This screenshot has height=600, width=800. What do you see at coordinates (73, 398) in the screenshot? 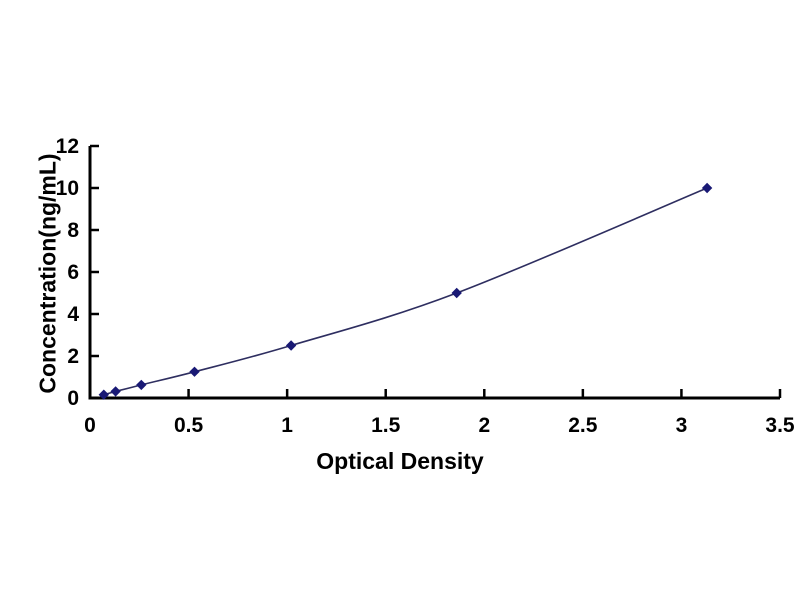
I see `y-tick-label: 0` at bounding box center [73, 398].